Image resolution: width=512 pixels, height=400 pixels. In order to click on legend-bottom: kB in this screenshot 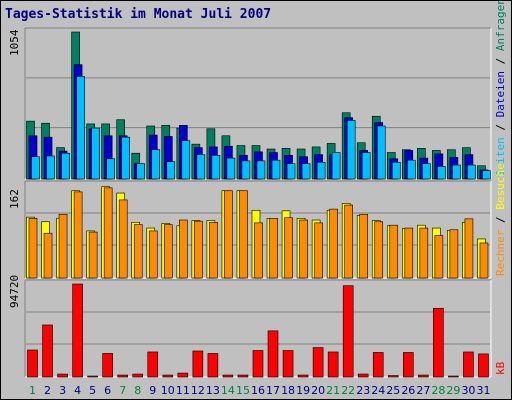, I will do `click(500, 368)`.